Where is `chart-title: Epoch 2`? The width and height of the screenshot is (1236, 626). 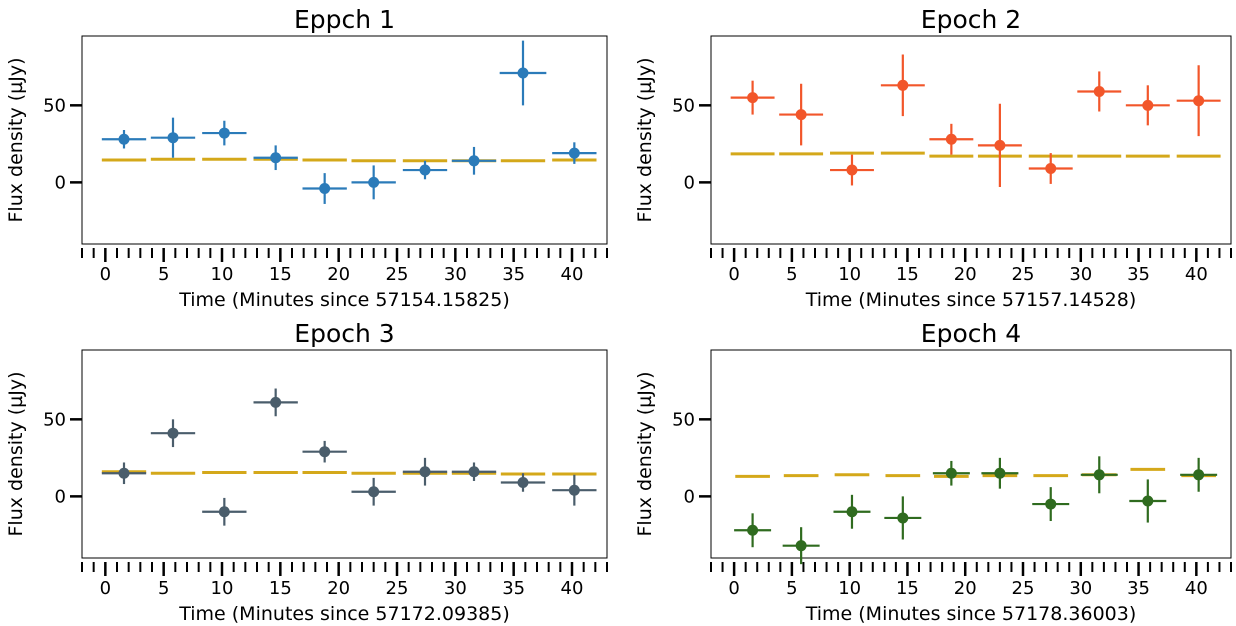
chart-title: Epoch 2 is located at coordinates (971, 19).